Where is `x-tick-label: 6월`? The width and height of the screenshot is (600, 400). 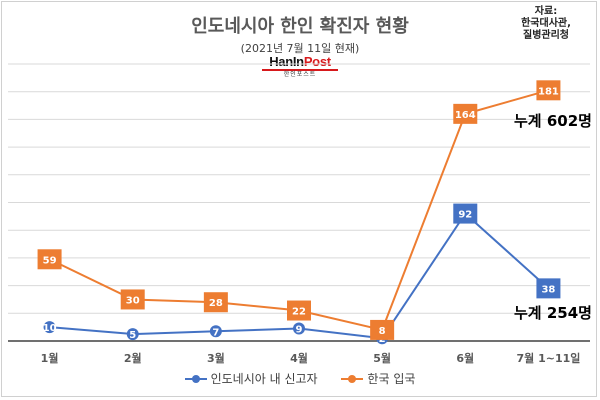
x-tick-label: 6월 is located at coordinates (465, 358).